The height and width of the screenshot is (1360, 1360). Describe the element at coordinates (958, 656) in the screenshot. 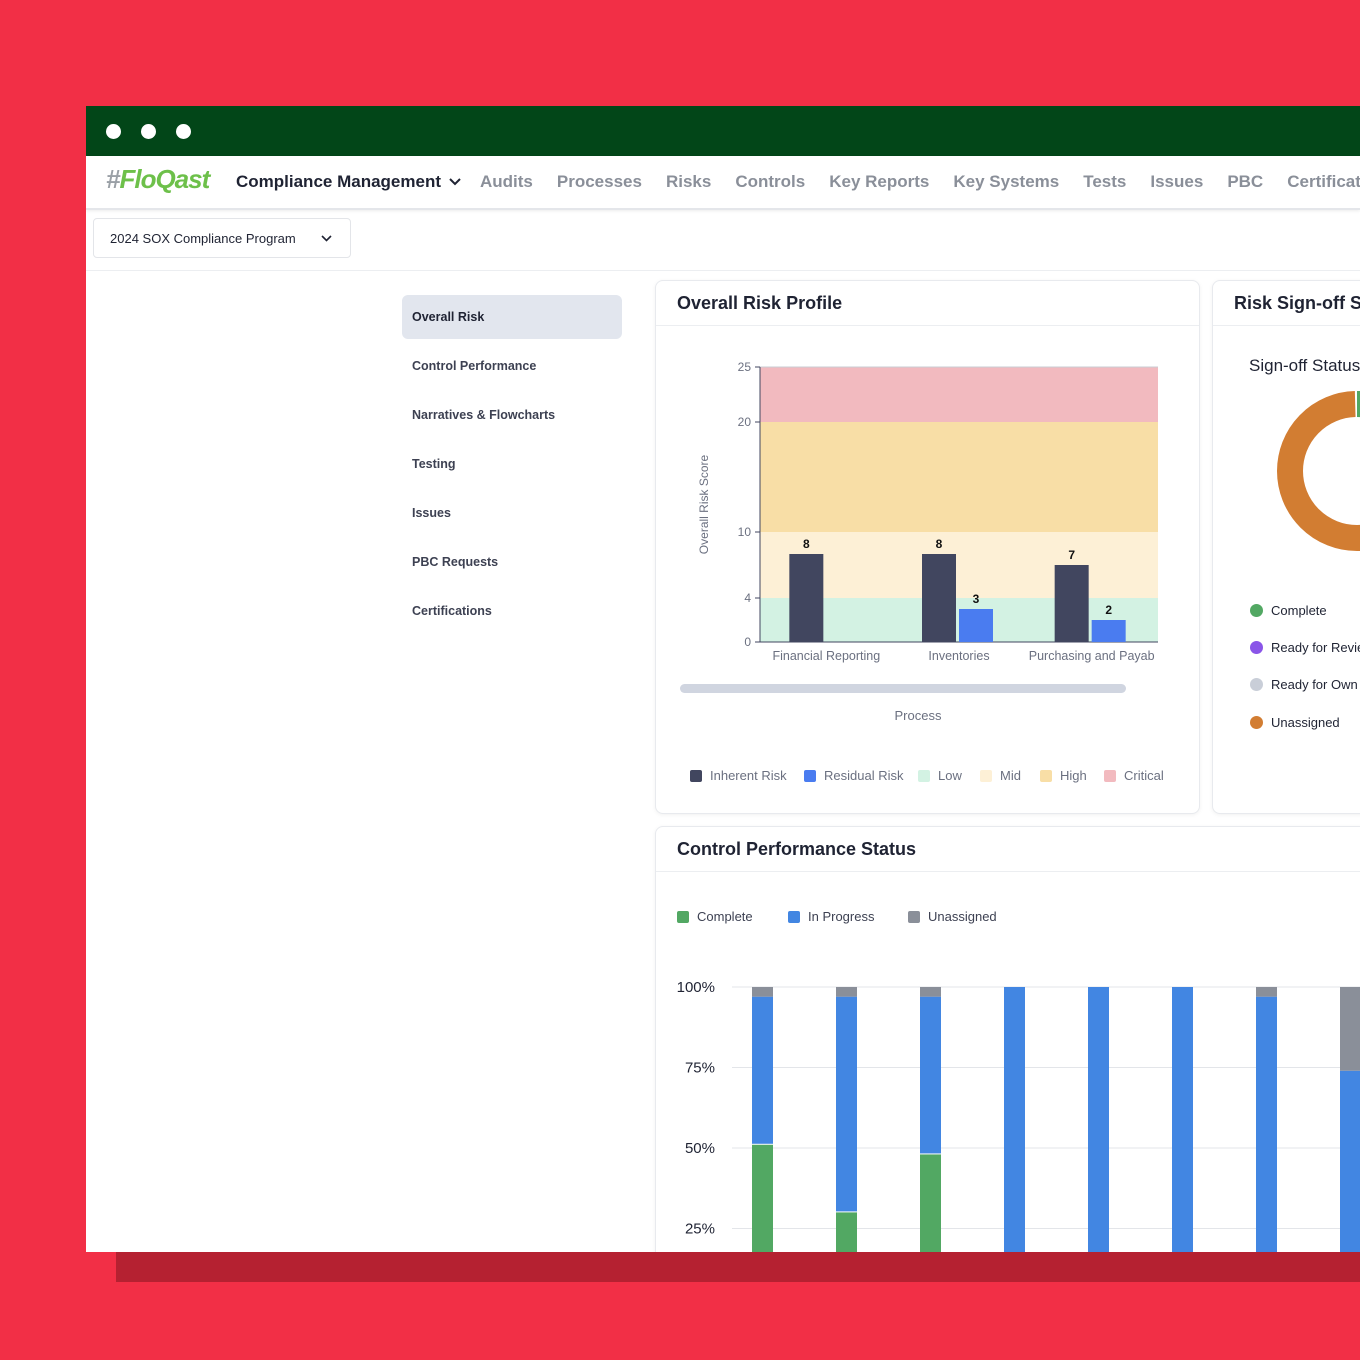

I see `x-tick-label: Inventories` at that location.